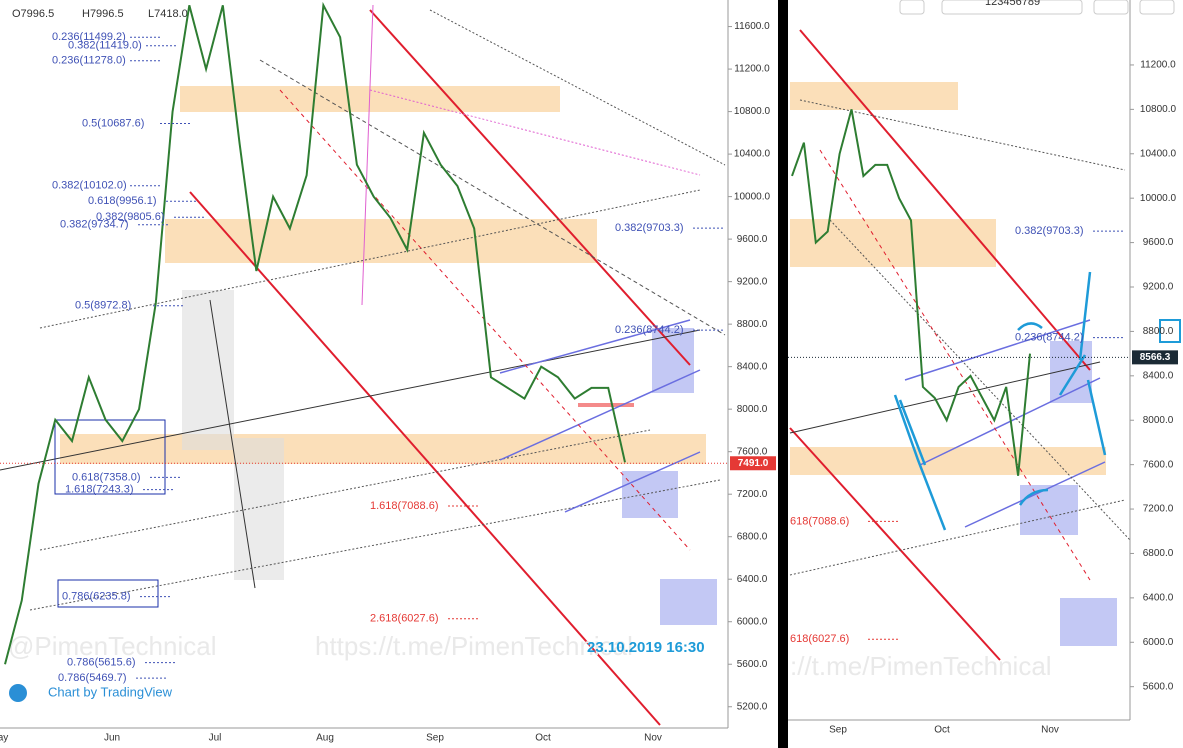  I want to click on fib-label: 0.236(11278.0), so click(89, 61).